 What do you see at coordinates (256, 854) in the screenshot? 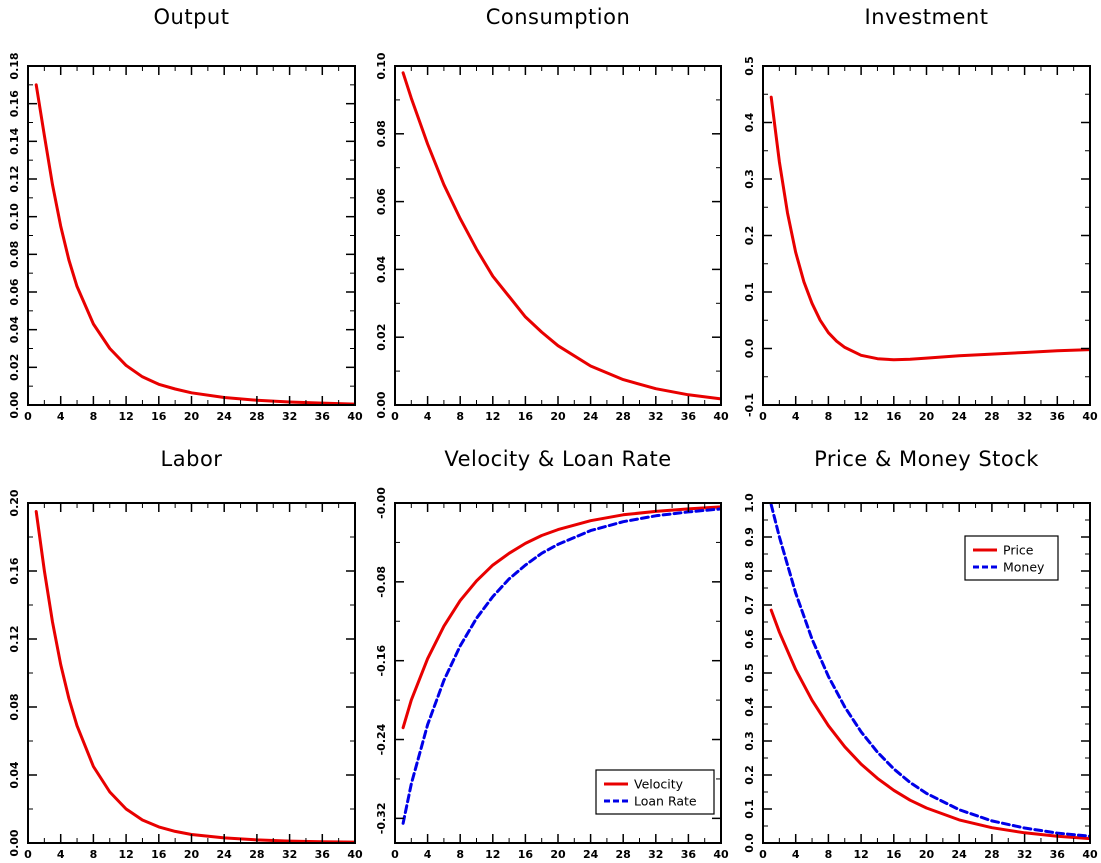
I see `chart-4-xtick-label: 28` at bounding box center [256, 854].